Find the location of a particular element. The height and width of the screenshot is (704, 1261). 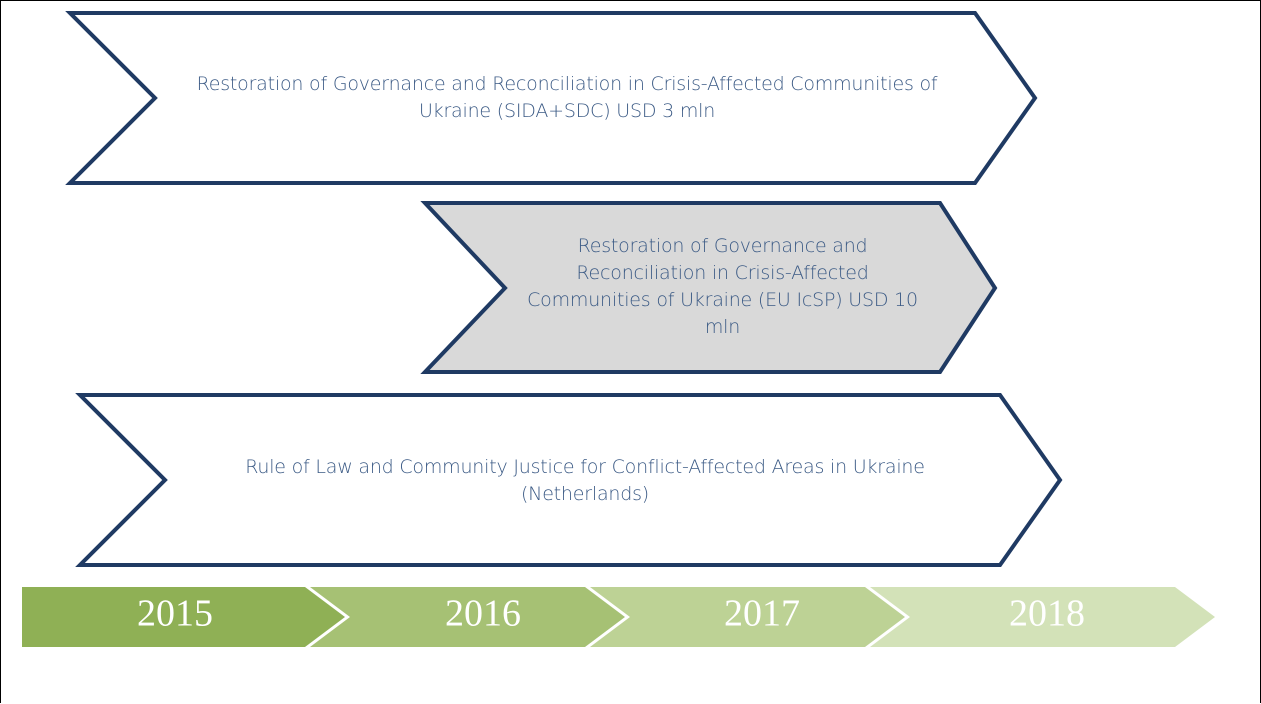

year-label: 2015 is located at coordinates (175, 614).